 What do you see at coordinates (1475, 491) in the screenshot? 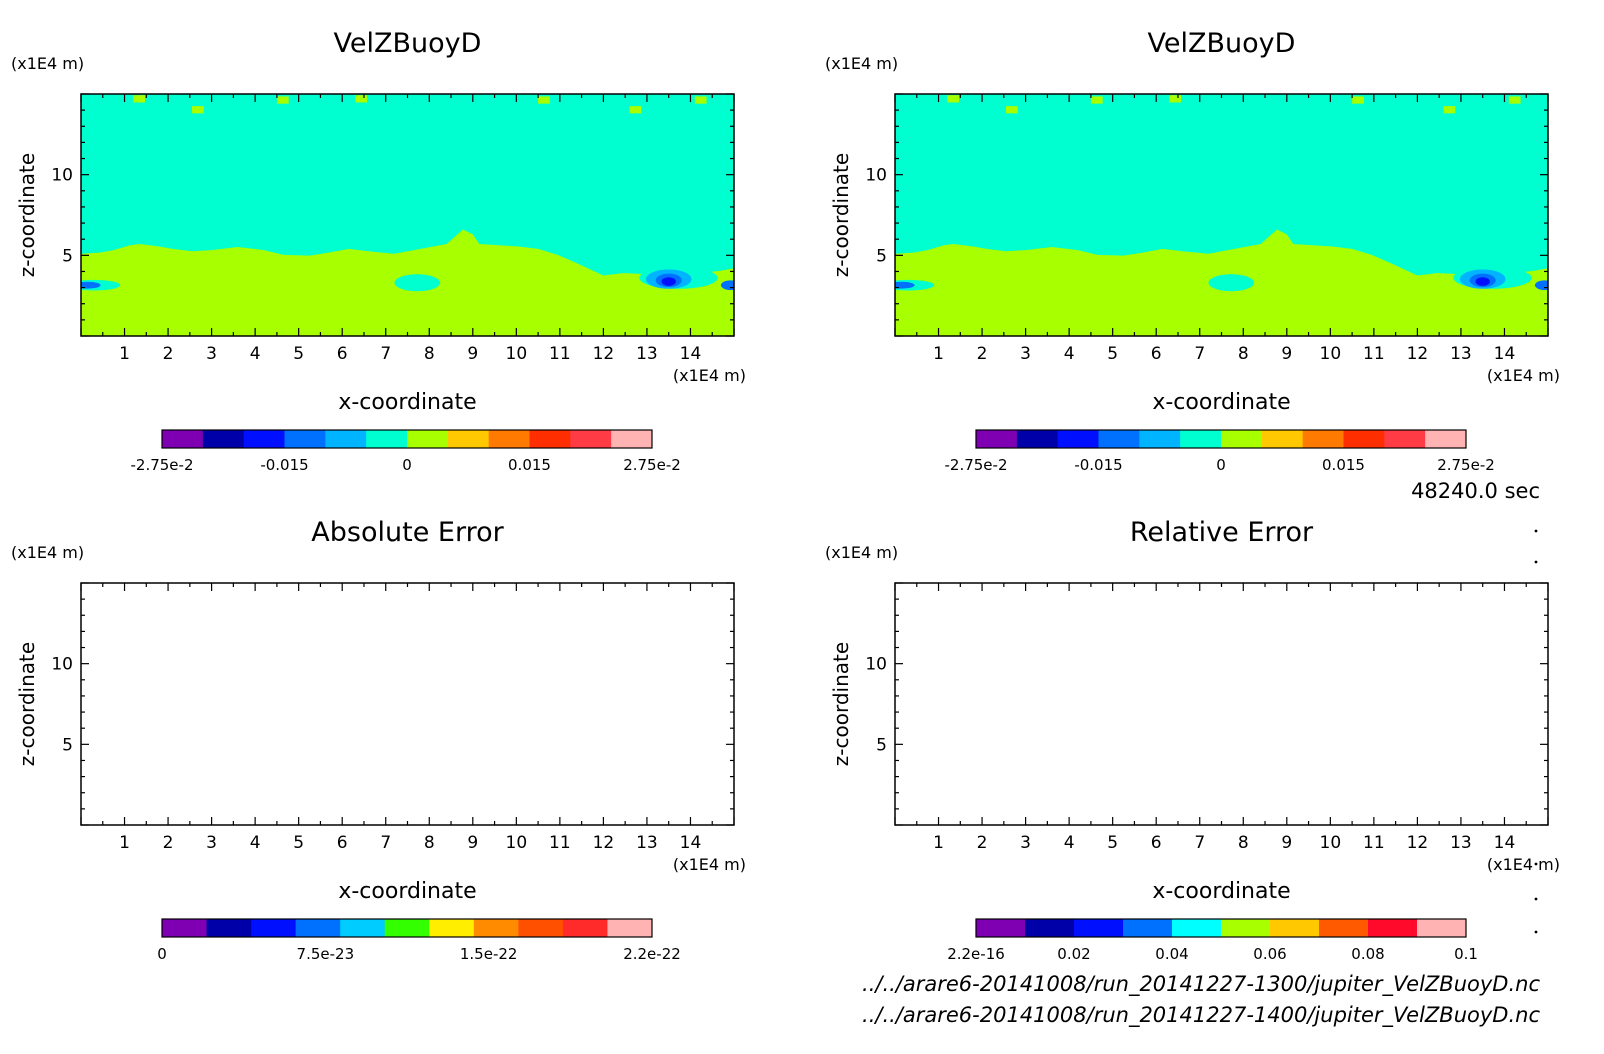
I see `time-label: 48240.0 sec` at bounding box center [1475, 491].